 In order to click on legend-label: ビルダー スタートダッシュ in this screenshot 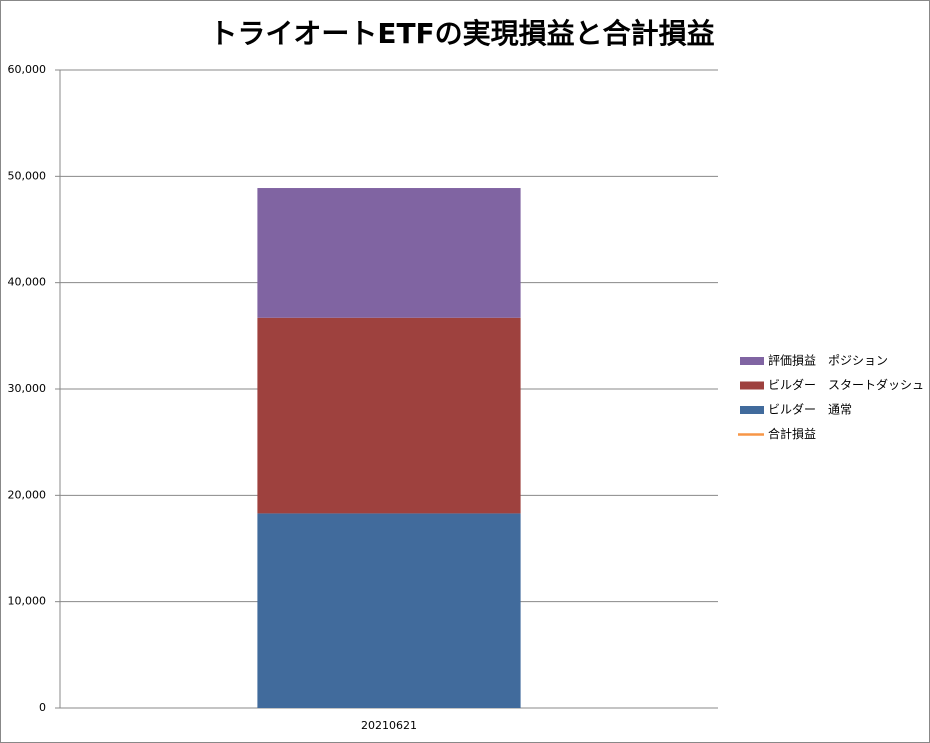, I will do `click(846, 384)`.